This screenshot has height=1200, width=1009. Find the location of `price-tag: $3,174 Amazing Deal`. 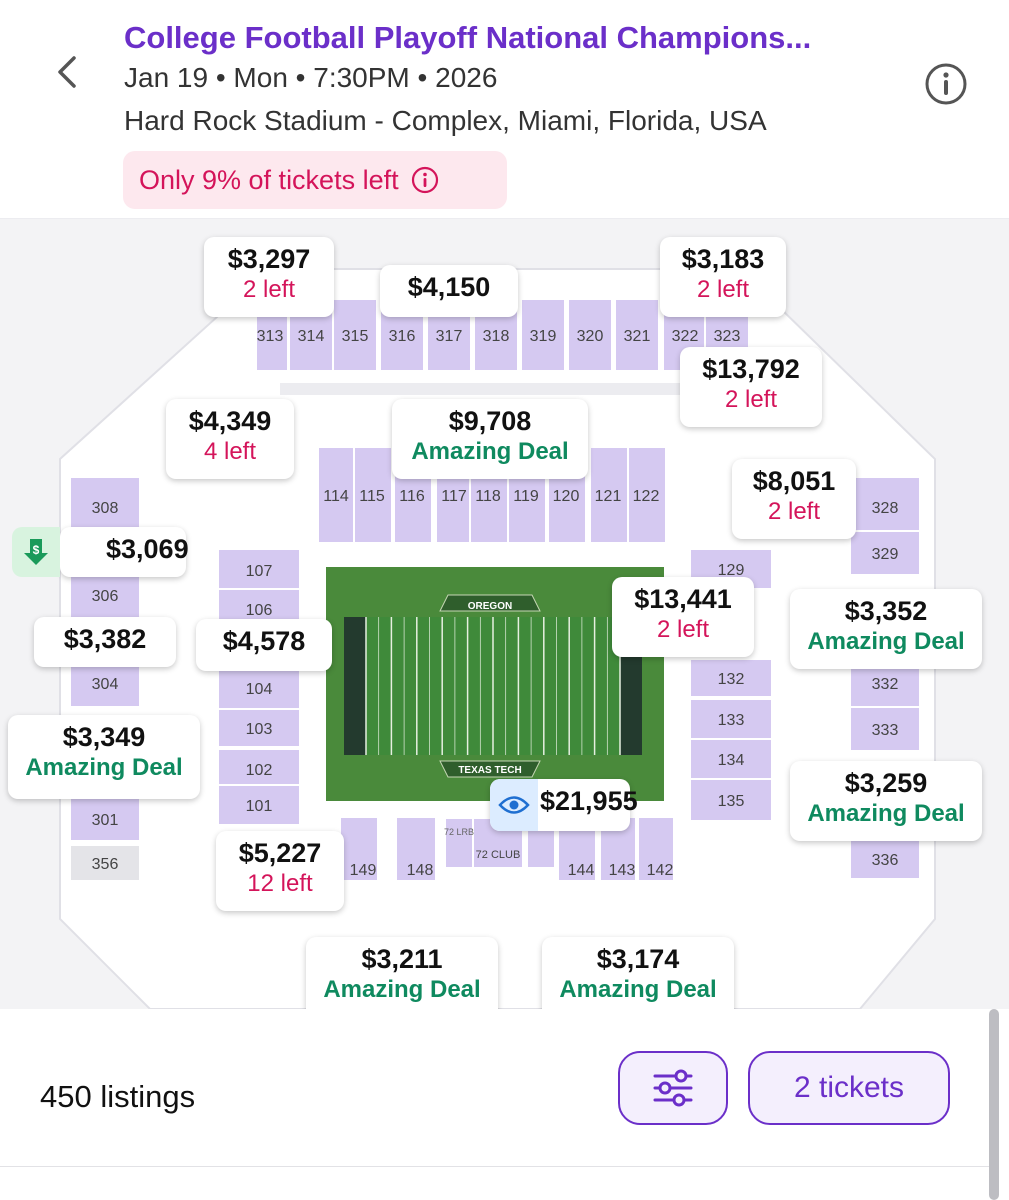

price-tag: $3,174 Amazing Deal is located at coordinates (638, 973).